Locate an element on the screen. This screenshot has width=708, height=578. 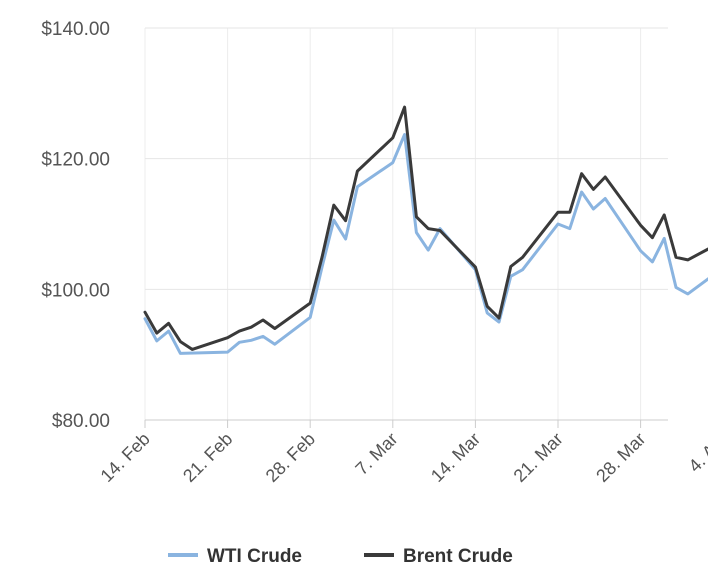
legend-item-brent: Brent Crude is located at coordinates (438, 556).